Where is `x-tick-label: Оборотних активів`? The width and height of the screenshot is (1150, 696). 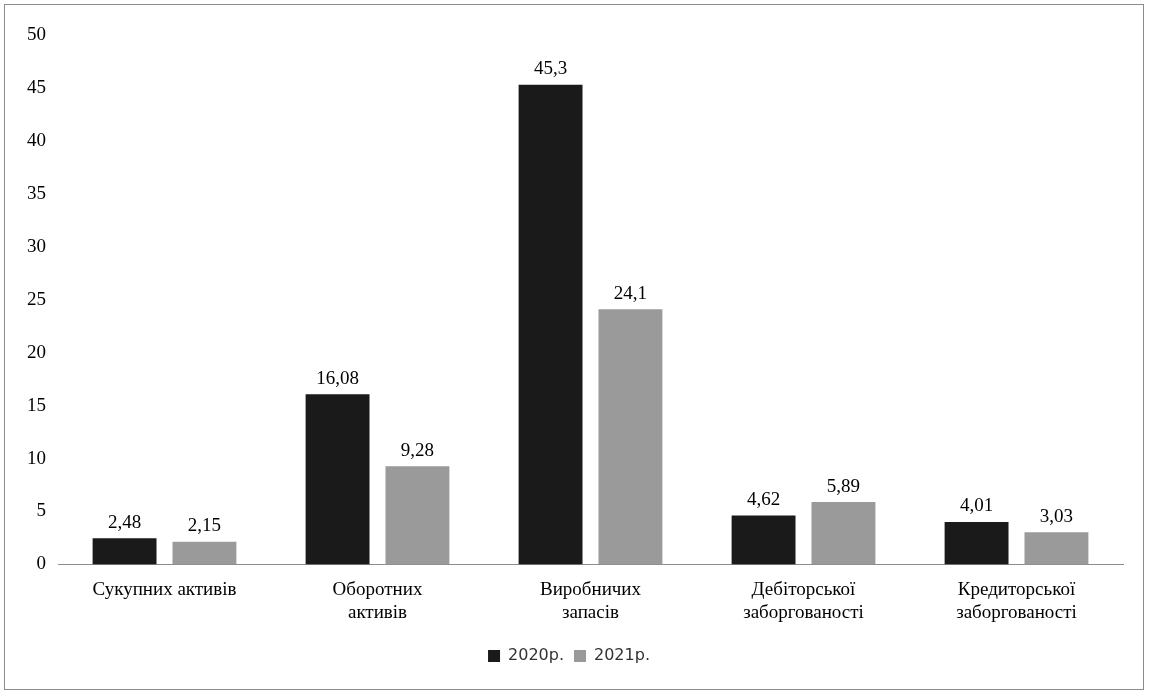
x-tick-label: Оборотних активів is located at coordinates (377, 599).